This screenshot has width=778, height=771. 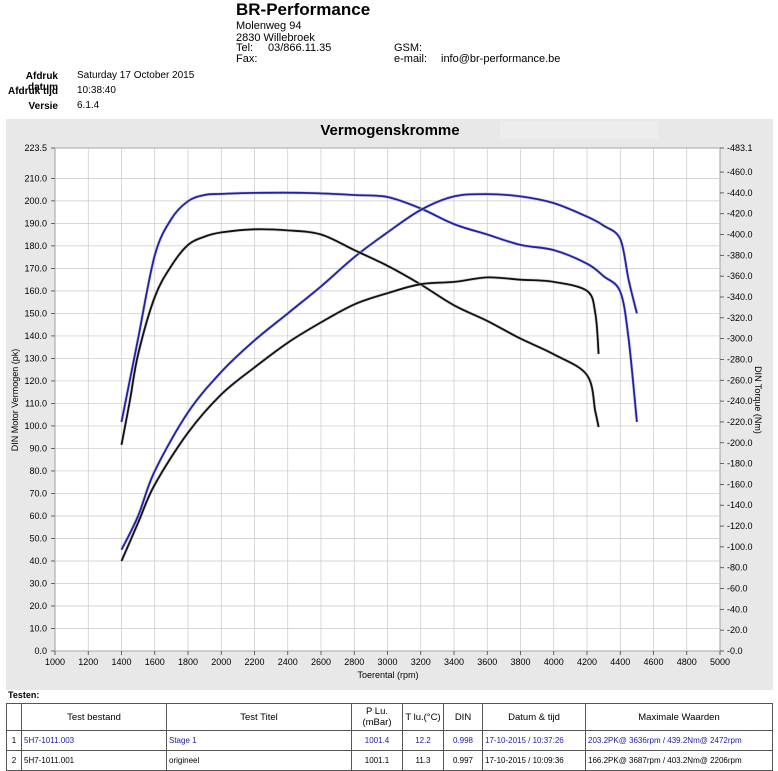 I want to click on x-tick-label: 1000, so click(x=55, y=662).